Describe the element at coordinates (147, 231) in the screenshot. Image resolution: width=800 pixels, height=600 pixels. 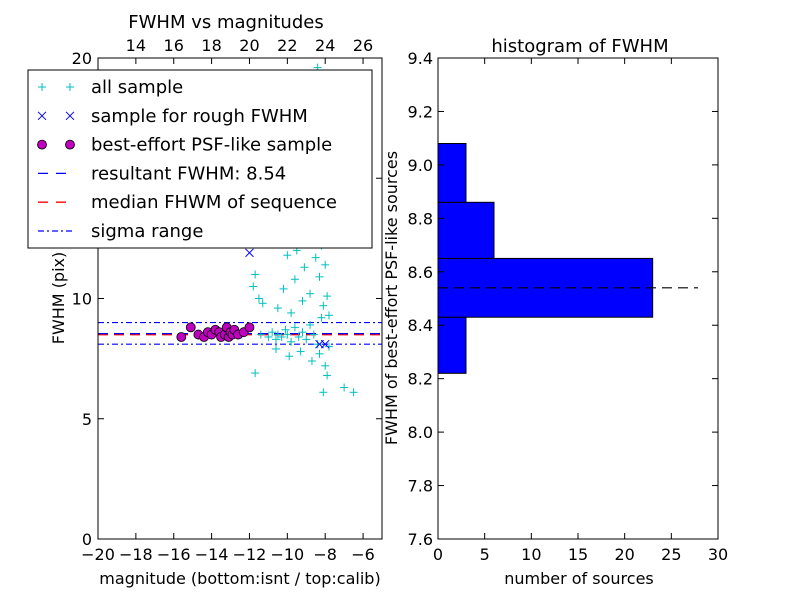
I see `legend-label: sigma range` at that location.